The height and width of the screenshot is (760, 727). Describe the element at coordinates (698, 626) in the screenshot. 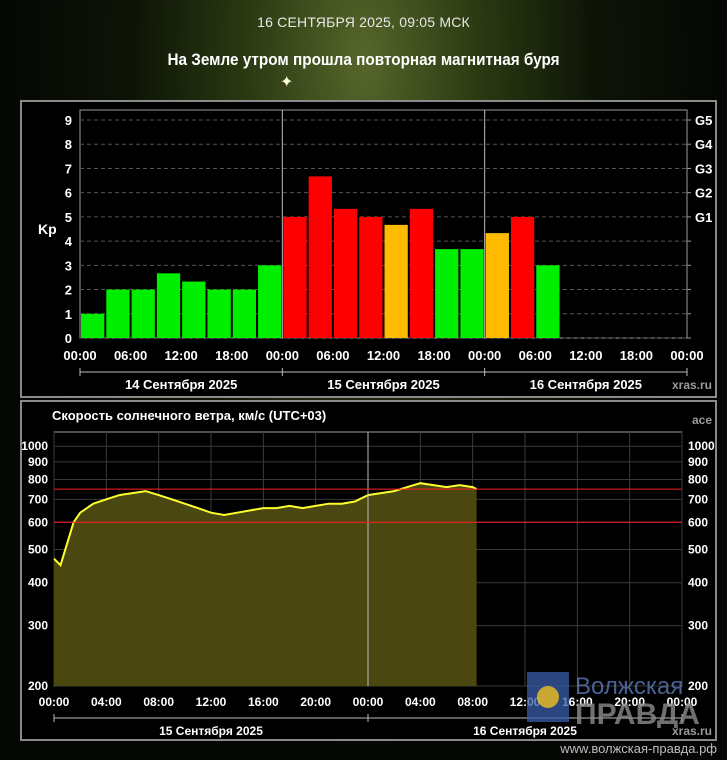

I see `wind-y-tick-right: 300` at that location.